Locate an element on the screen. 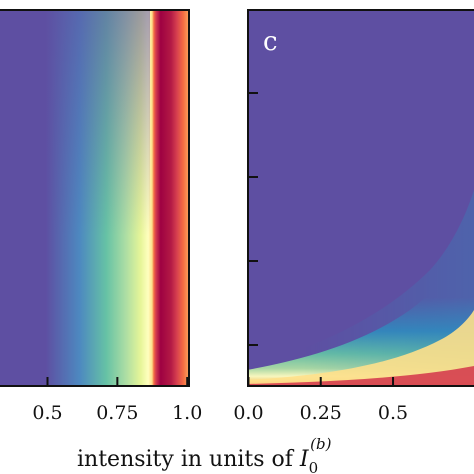 This screenshot has height=474, width=474. x-axis-label-superscript: (b) is located at coordinates (320, 444).